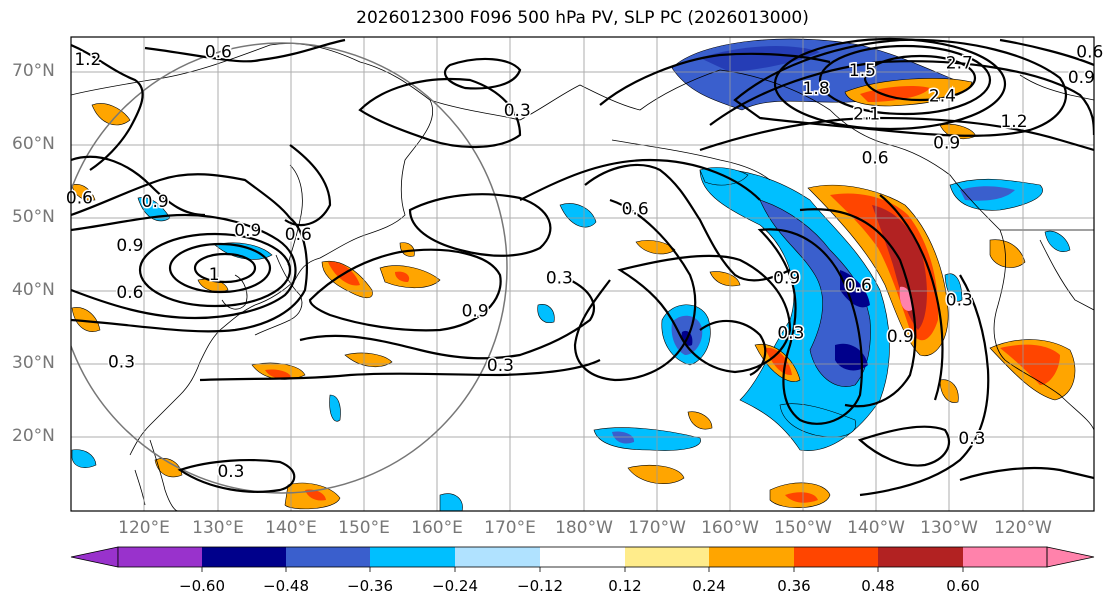 This screenshot has width=1105, height=604. I want to click on lon-label: 170°E, so click(510, 528).